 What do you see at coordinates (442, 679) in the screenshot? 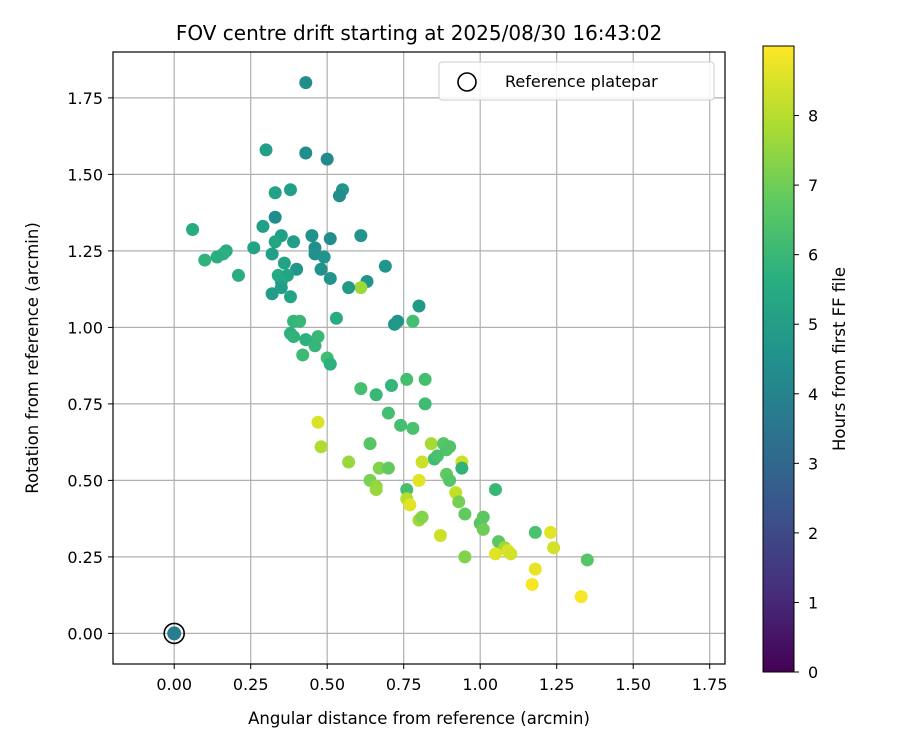
I see `x-axis-ticks: 0.00 0.25 0.50 0.75 1.00 1.25 1.50 1.75` at bounding box center [442, 679].